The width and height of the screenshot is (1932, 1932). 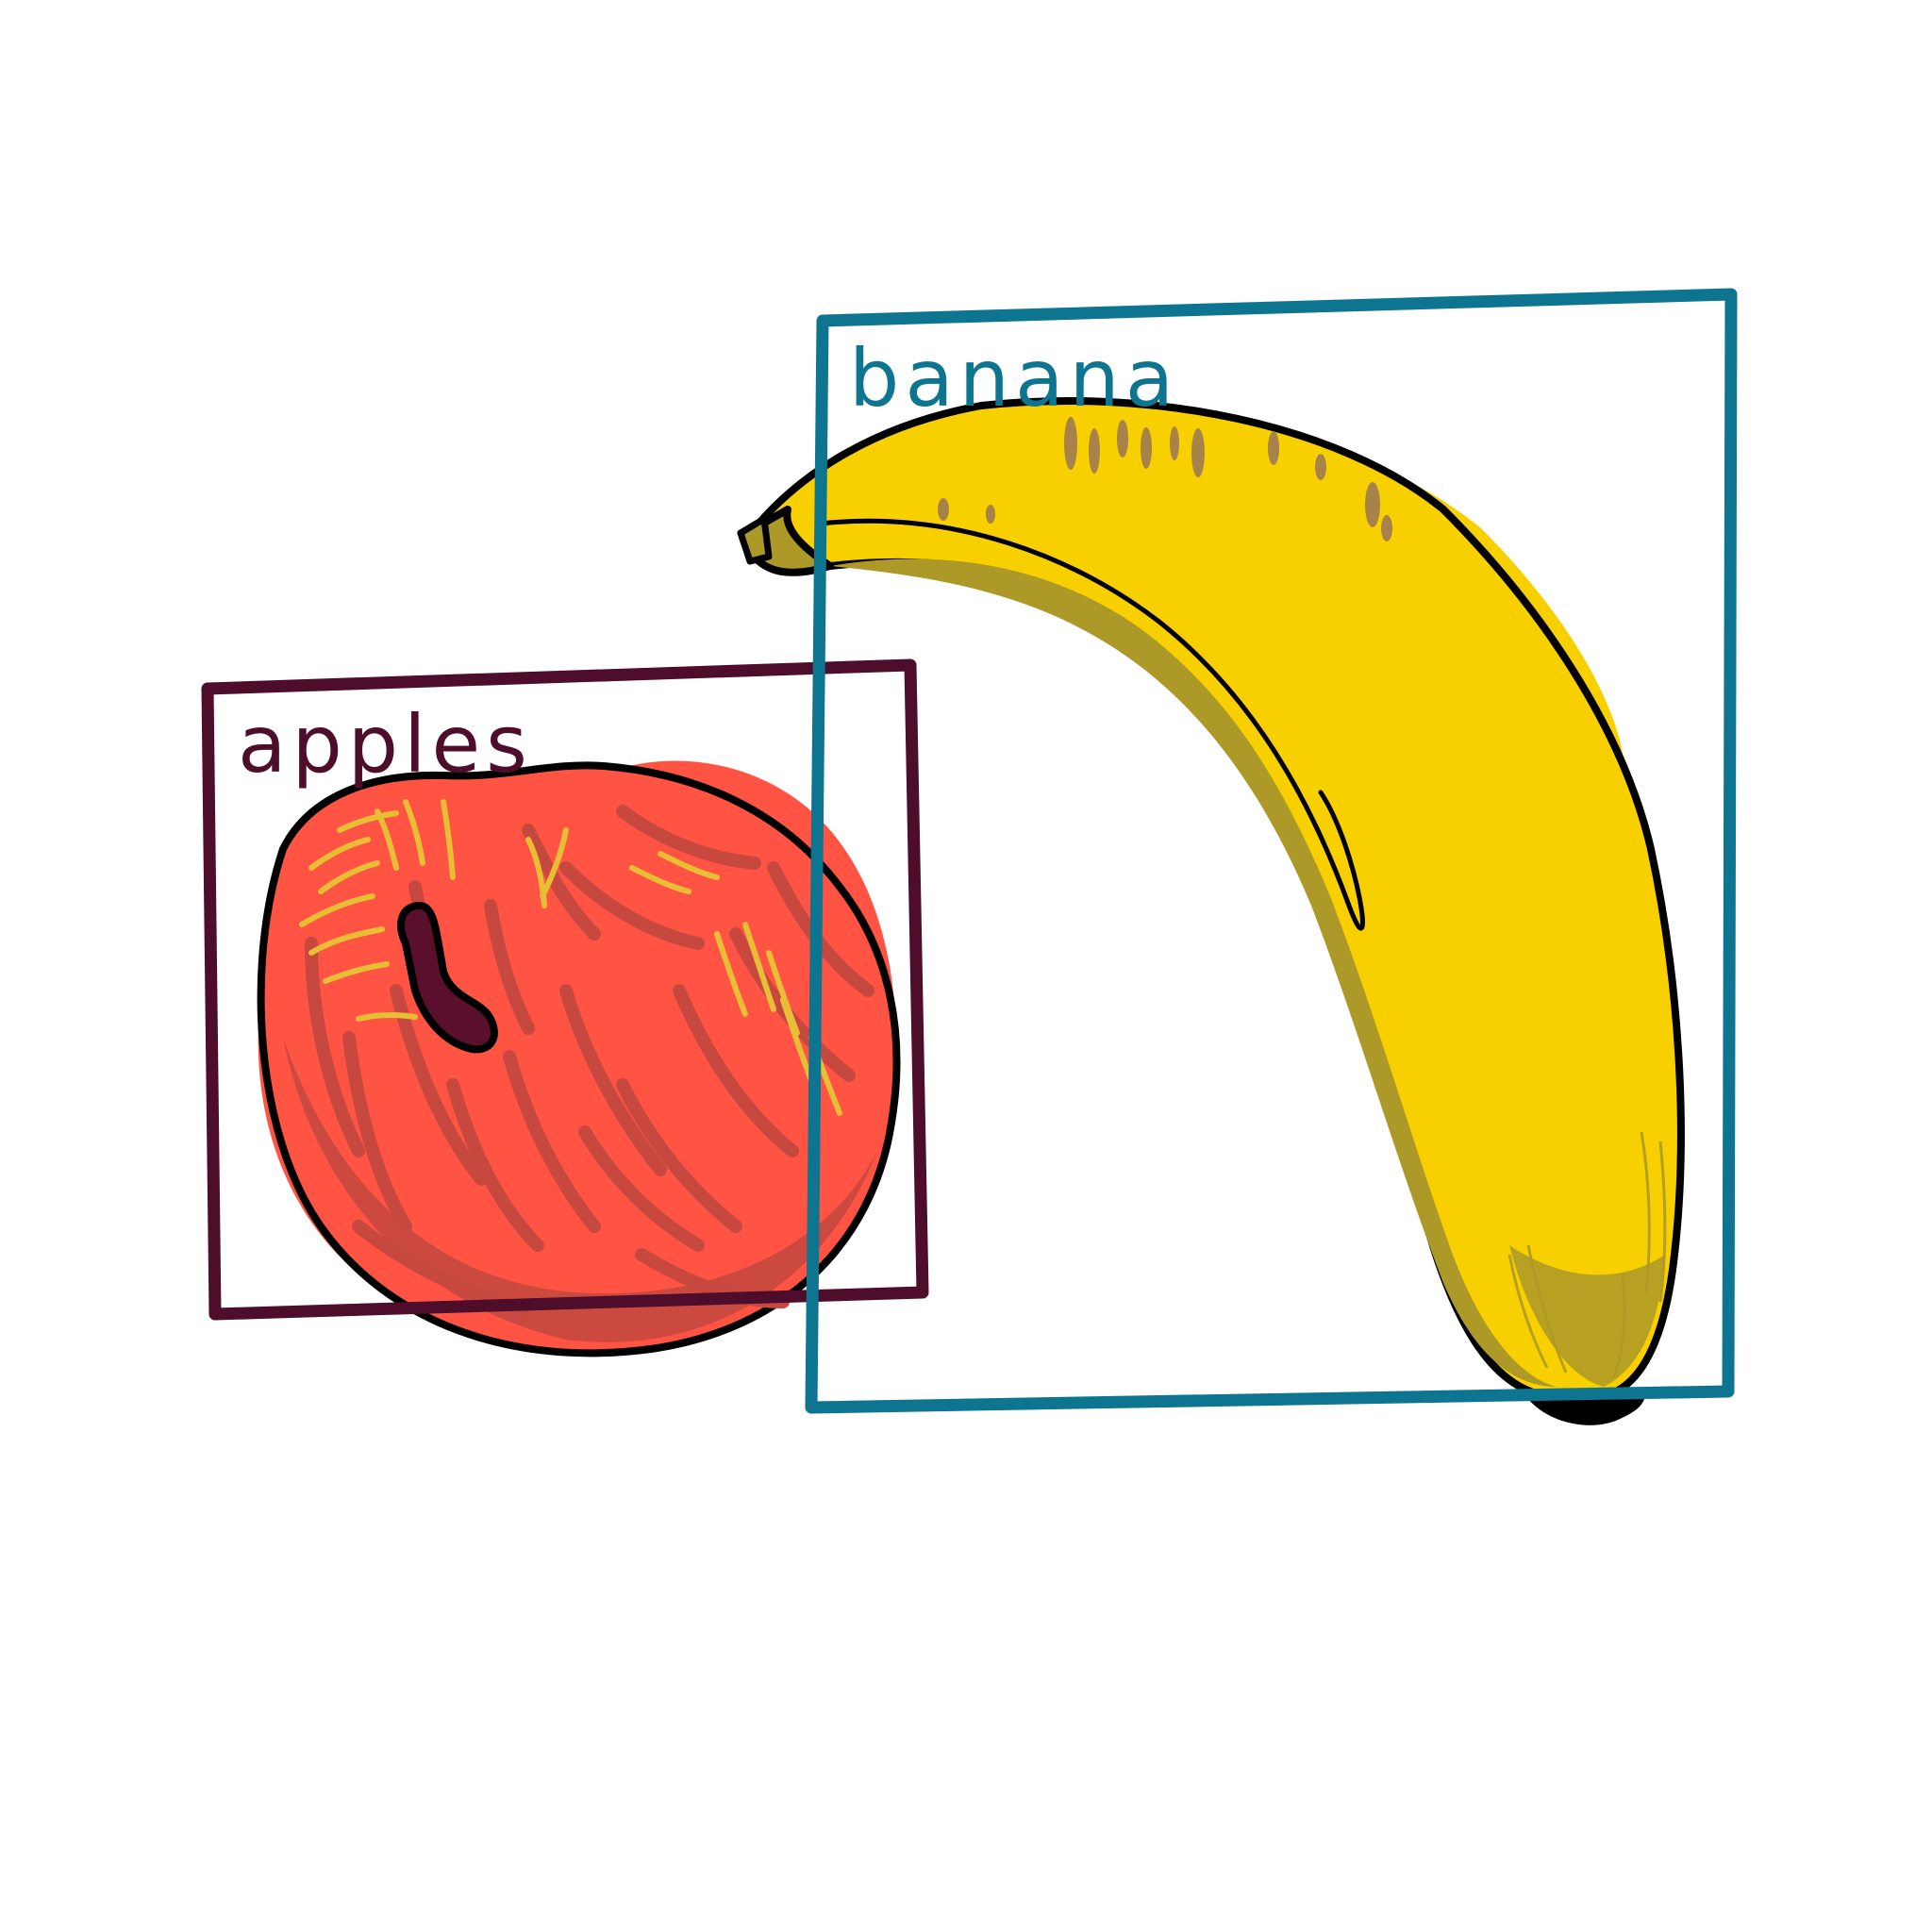 What do you see at coordinates (1091, 724) in the screenshot?
I see `banana-ridge-line` at bounding box center [1091, 724].